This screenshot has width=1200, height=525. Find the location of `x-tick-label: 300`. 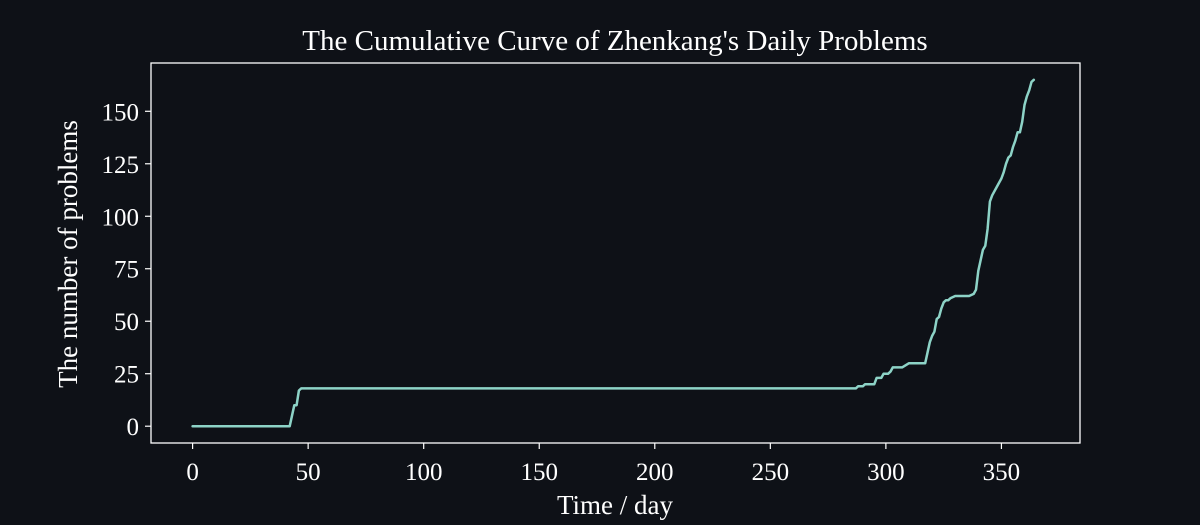

x-tick-label: 300 is located at coordinates (886, 472).